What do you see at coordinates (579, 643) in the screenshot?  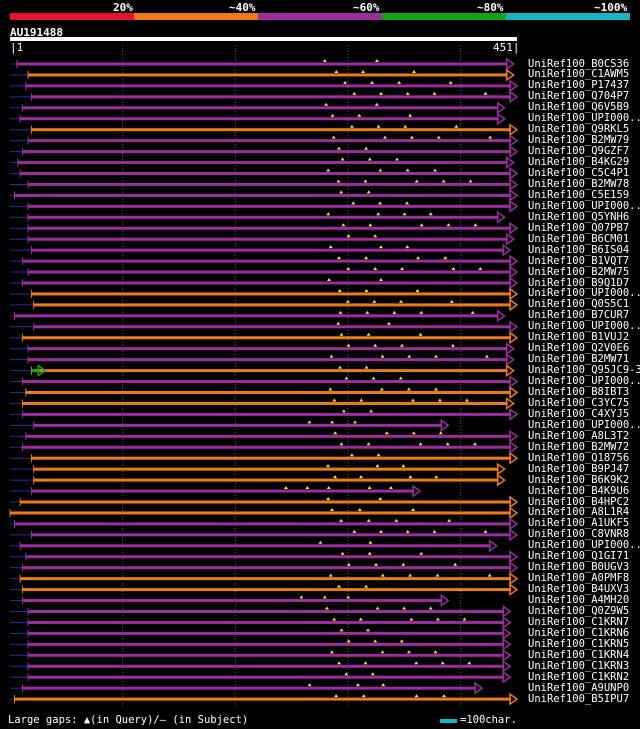 I see `hit-label: UniRef100_C1KRN5` at bounding box center [579, 643].